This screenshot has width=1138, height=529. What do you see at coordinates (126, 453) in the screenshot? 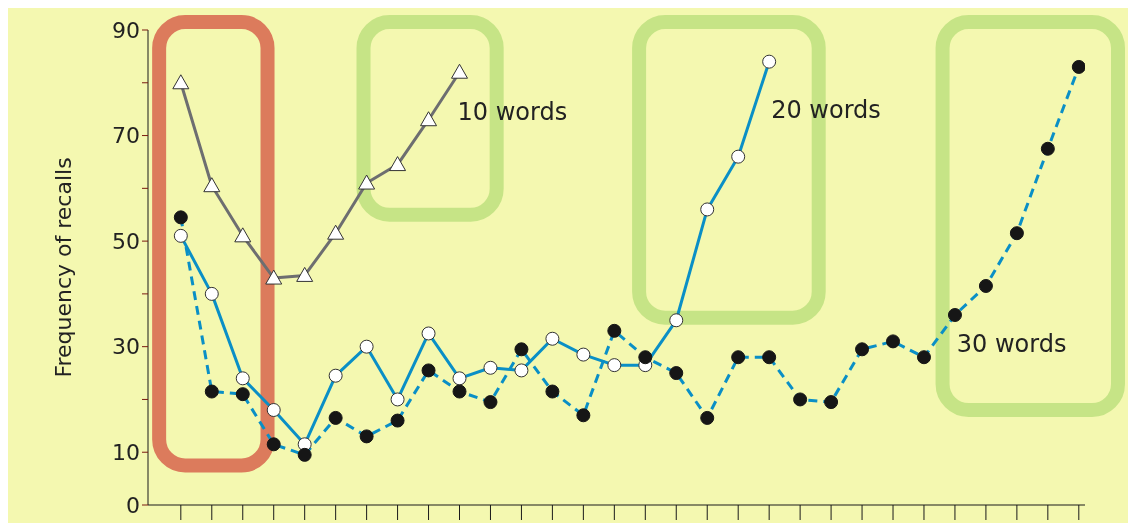
I see `y-tick-label: 10` at bounding box center [126, 453].